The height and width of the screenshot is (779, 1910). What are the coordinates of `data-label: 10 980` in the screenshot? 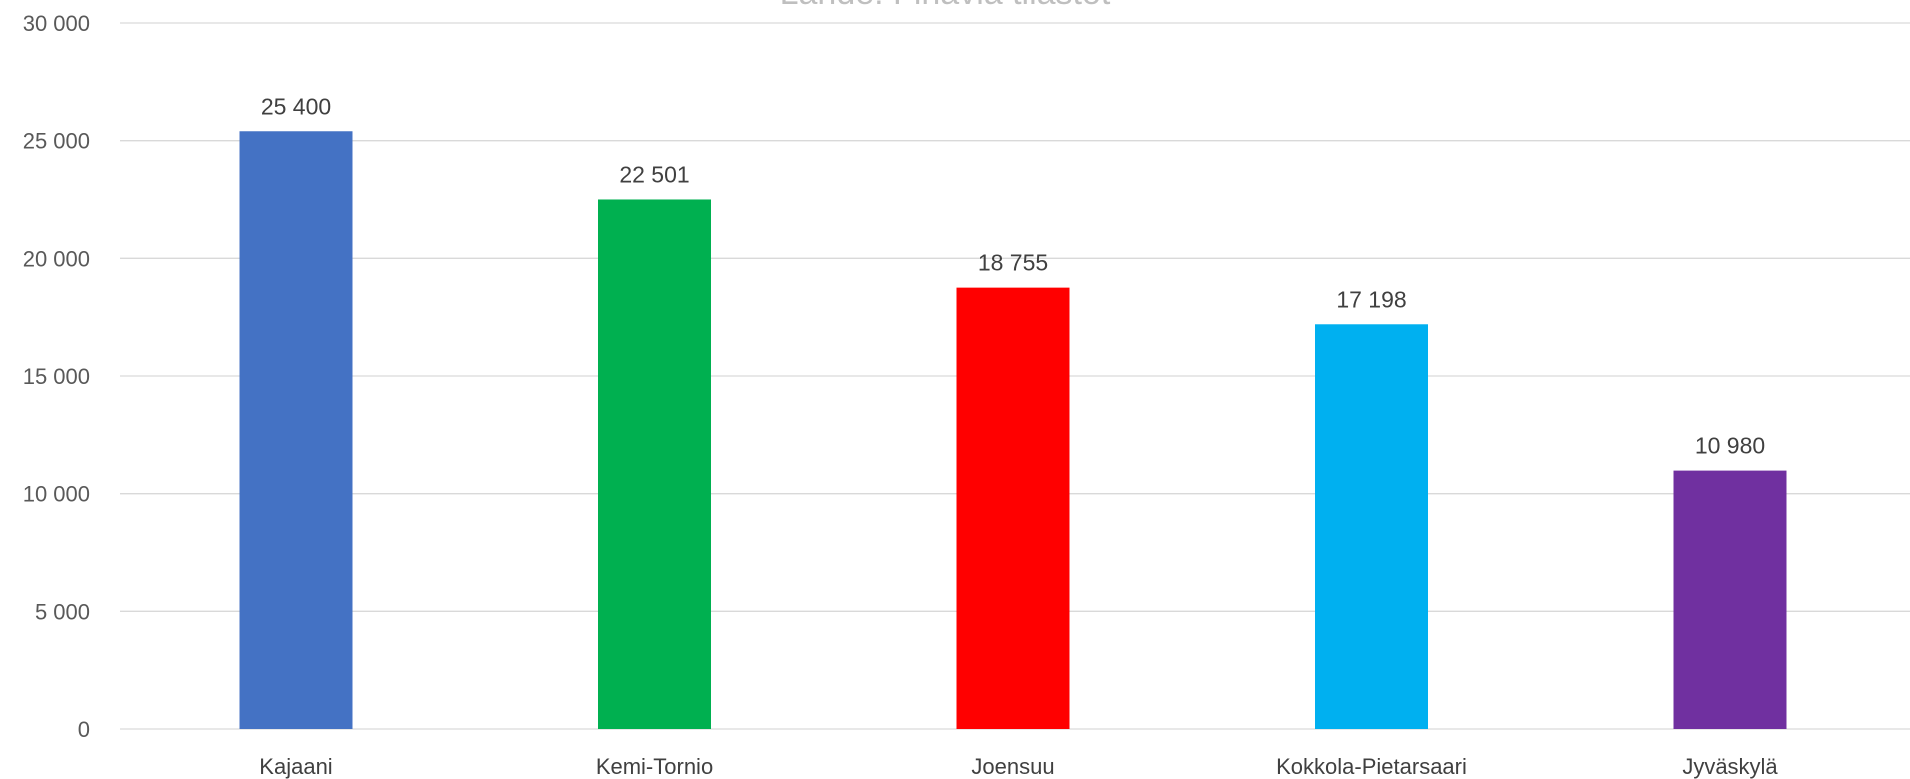 It's located at (1730, 446).